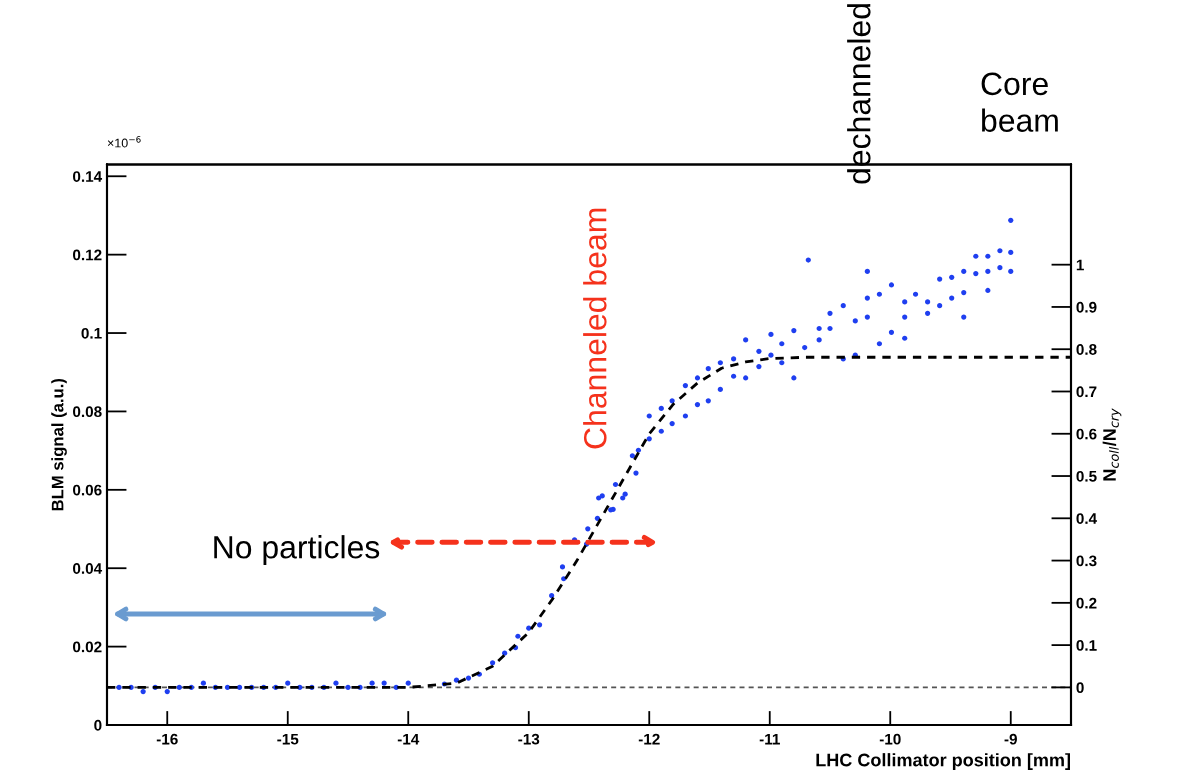  Describe the element at coordinates (408, 739) in the screenshot. I see `x-tick-label: -14` at that location.